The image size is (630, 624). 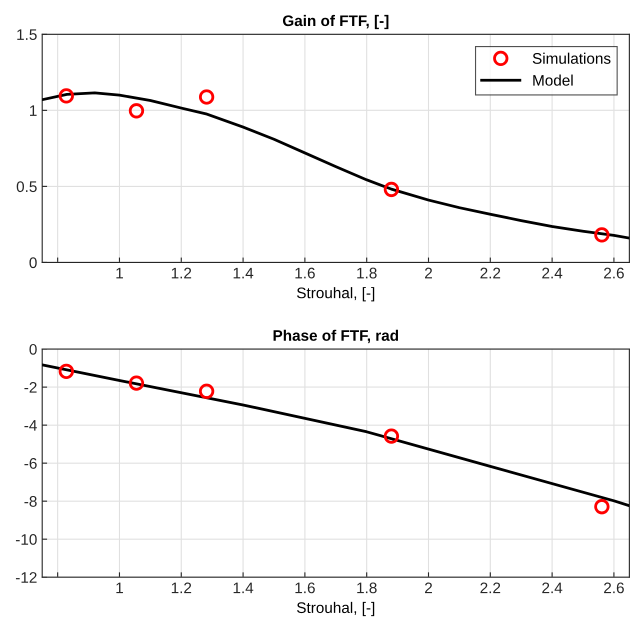 What do you see at coordinates (553, 80) in the screenshot?
I see `legend-label: Model` at bounding box center [553, 80].